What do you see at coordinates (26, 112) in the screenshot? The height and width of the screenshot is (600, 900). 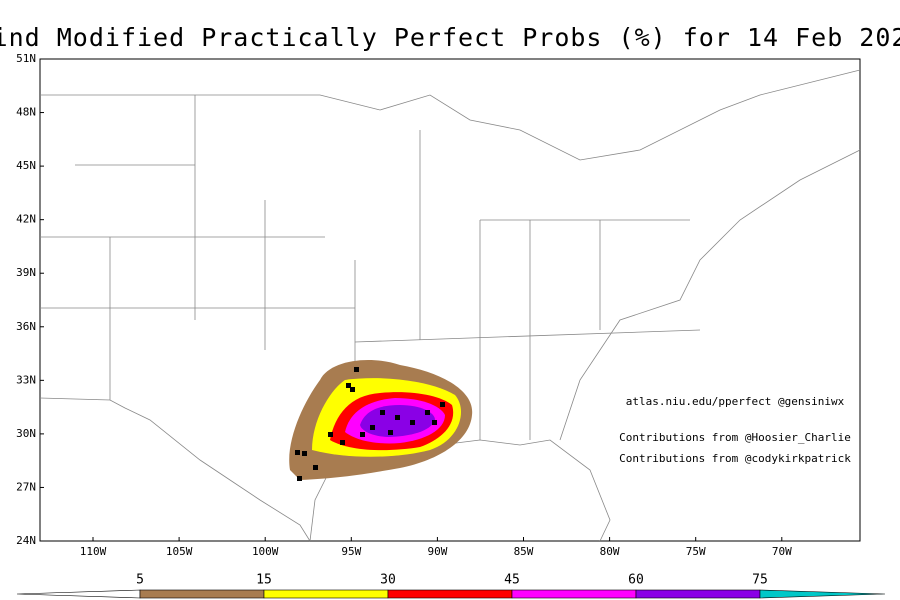 I see `lat-label: 48N` at bounding box center [26, 112].